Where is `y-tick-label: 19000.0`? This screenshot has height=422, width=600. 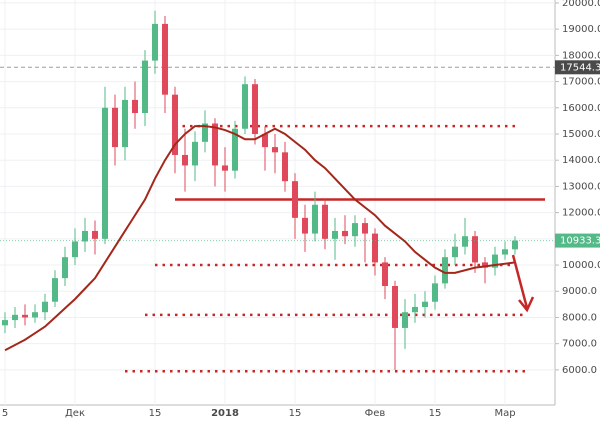 y-tick-label: 19000.0 is located at coordinates (581, 29).